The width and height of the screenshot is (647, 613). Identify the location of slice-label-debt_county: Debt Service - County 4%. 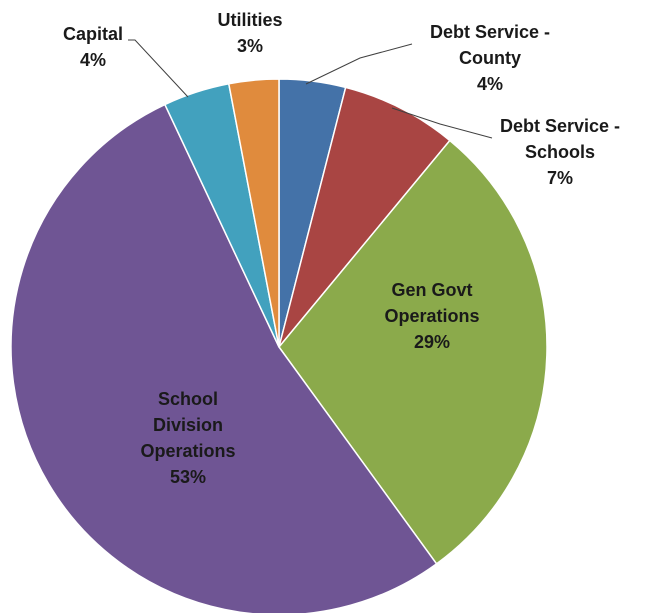
(490, 58).